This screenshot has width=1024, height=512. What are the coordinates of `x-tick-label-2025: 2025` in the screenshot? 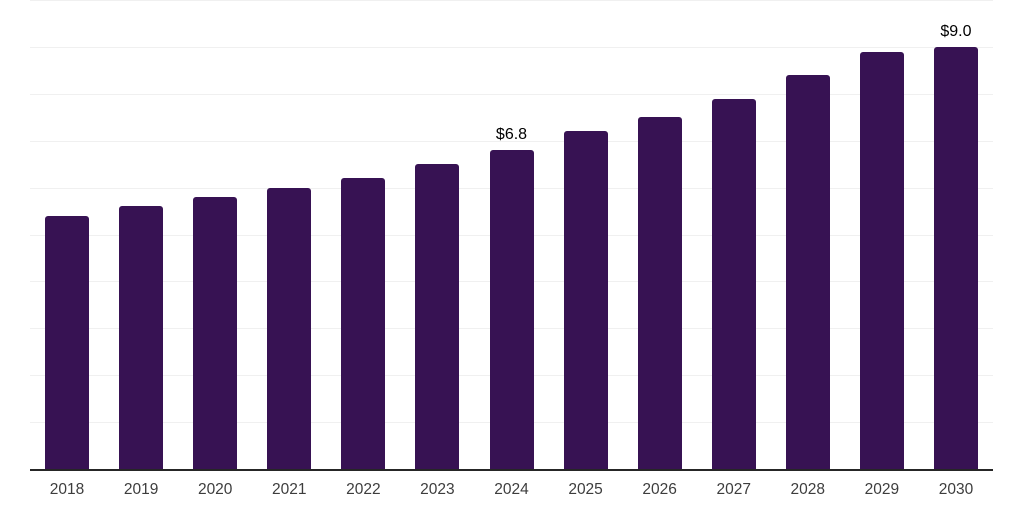 It's located at (585, 489).